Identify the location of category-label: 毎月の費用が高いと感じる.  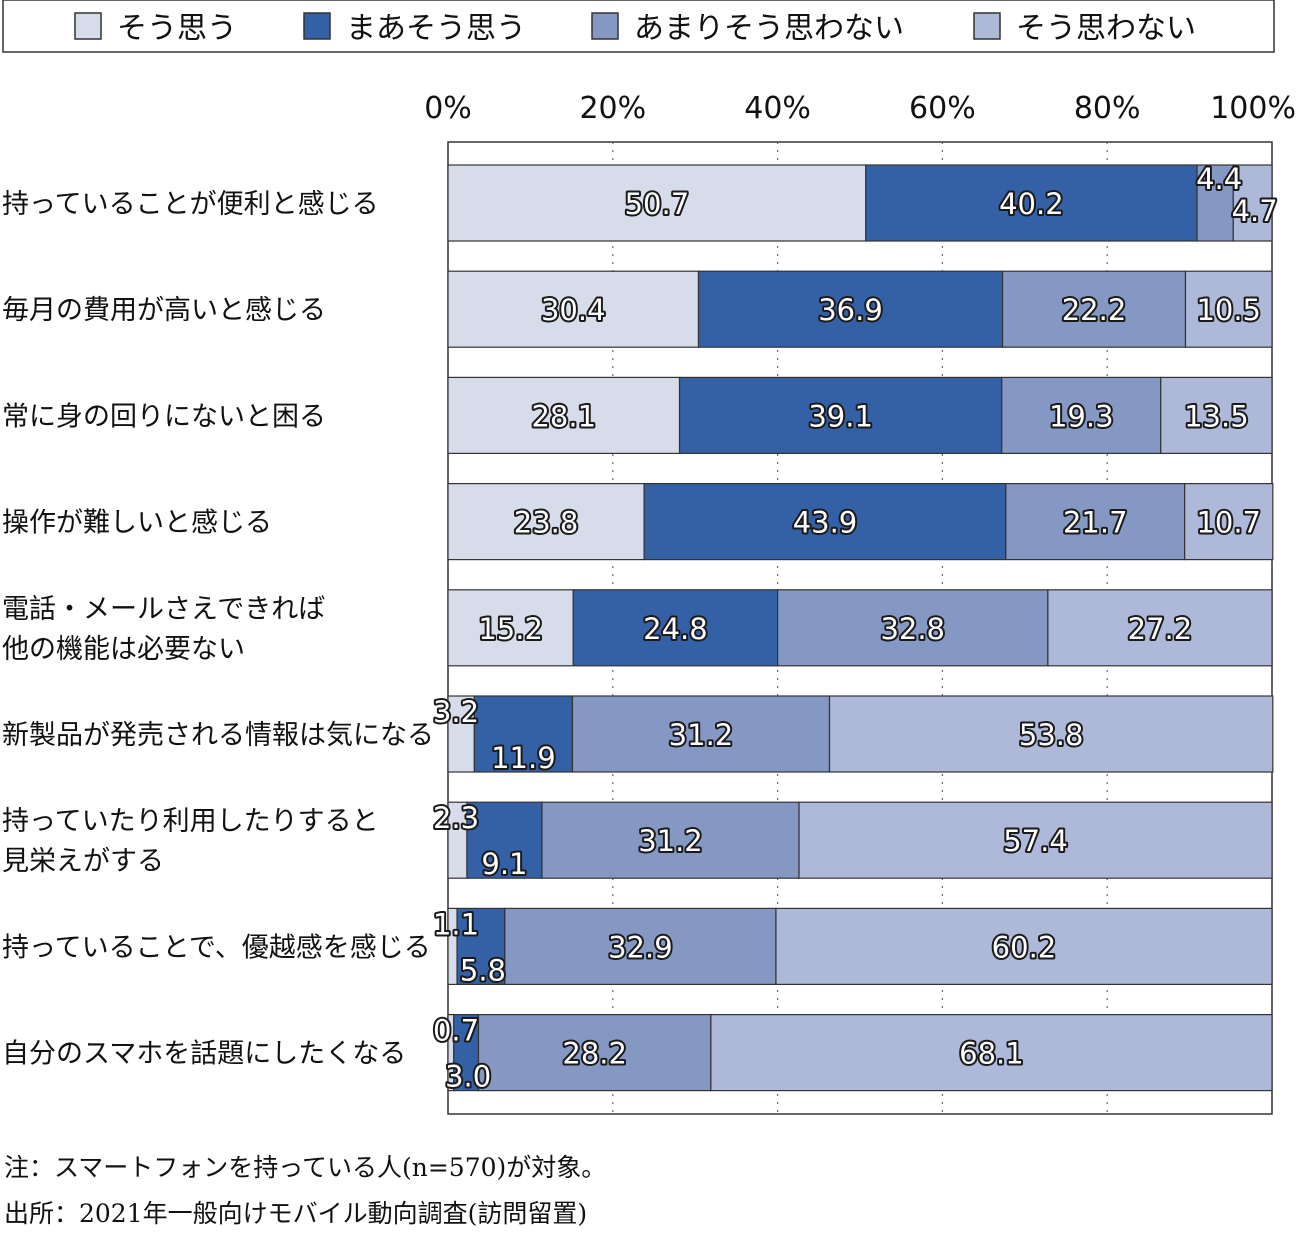
(164, 310).